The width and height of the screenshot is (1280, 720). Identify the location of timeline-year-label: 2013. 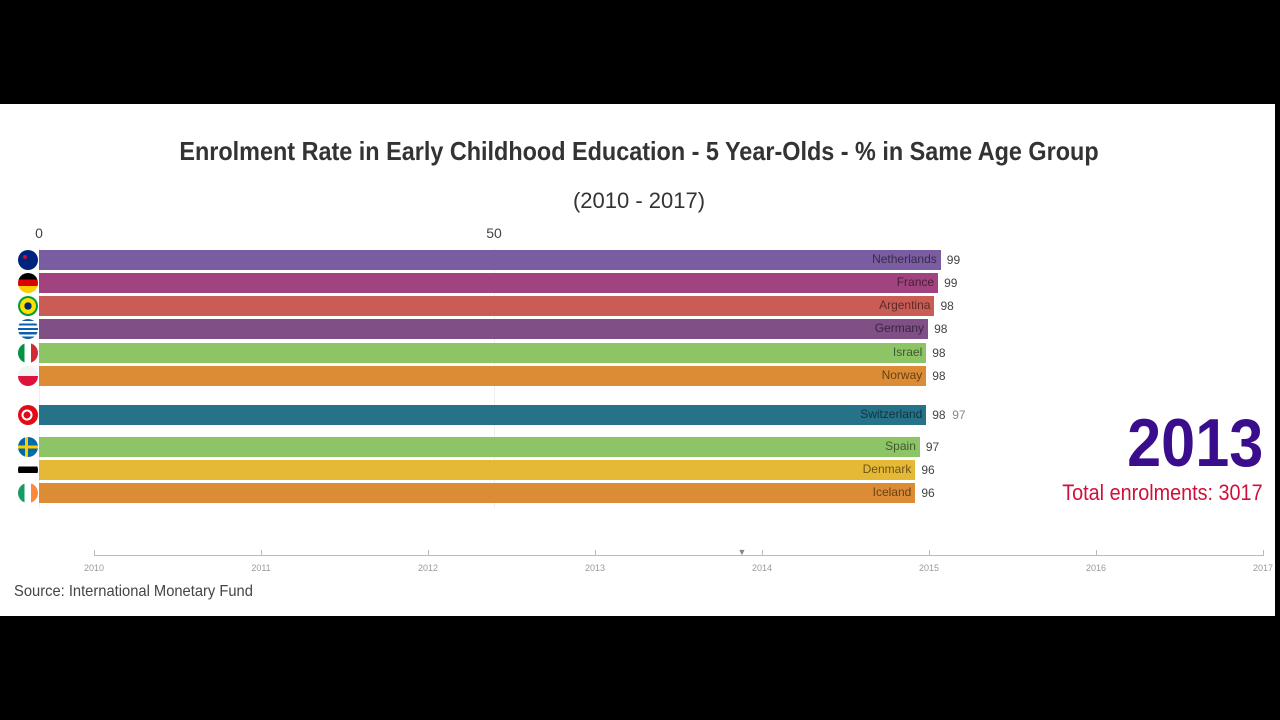
(595, 568).